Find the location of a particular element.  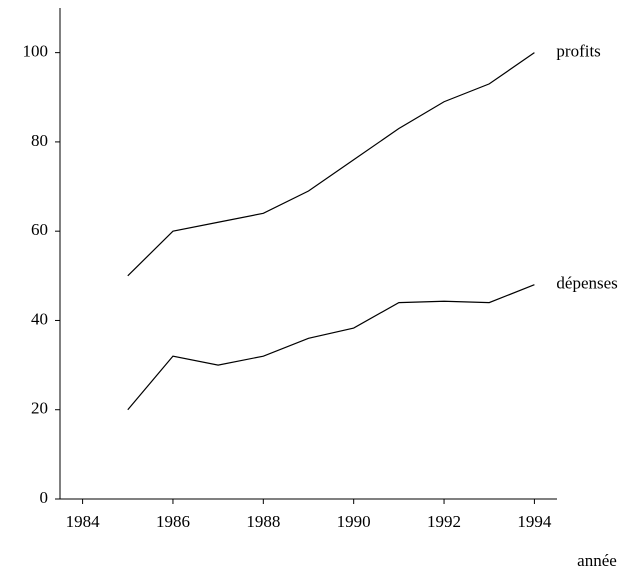

y-tick-label: 60 is located at coordinates (39, 229).